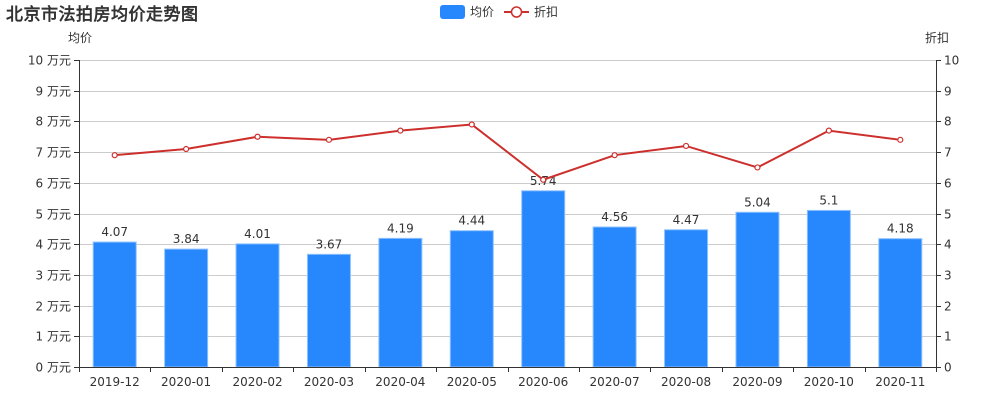  Describe the element at coordinates (53, 153) in the screenshot. I see `left-axis-tick-label: 7 万元` at that location.